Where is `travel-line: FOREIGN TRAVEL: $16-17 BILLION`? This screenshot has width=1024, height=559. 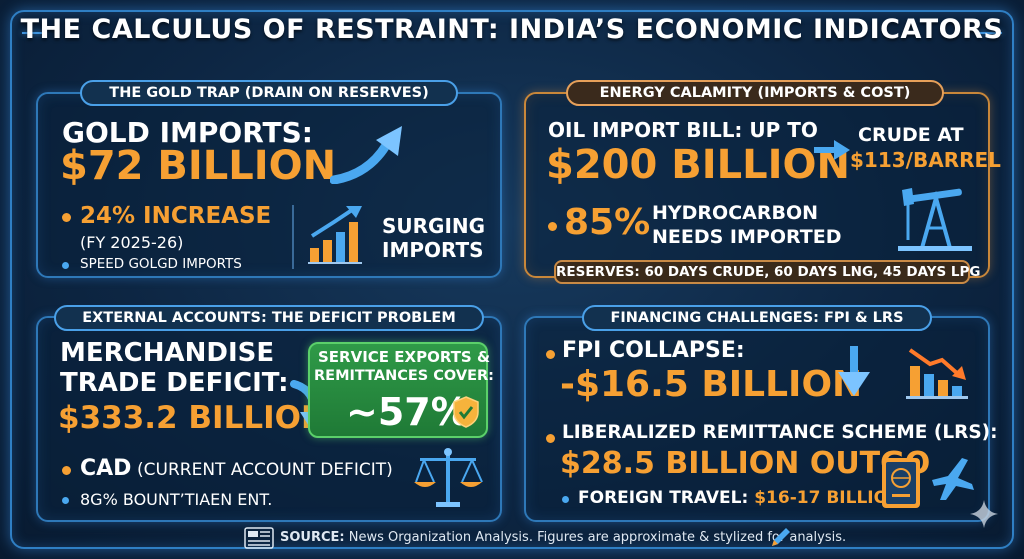
travel-line: FOREIGN TRAVEL: $16-17 BILLION is located at coordinates (740, 498).